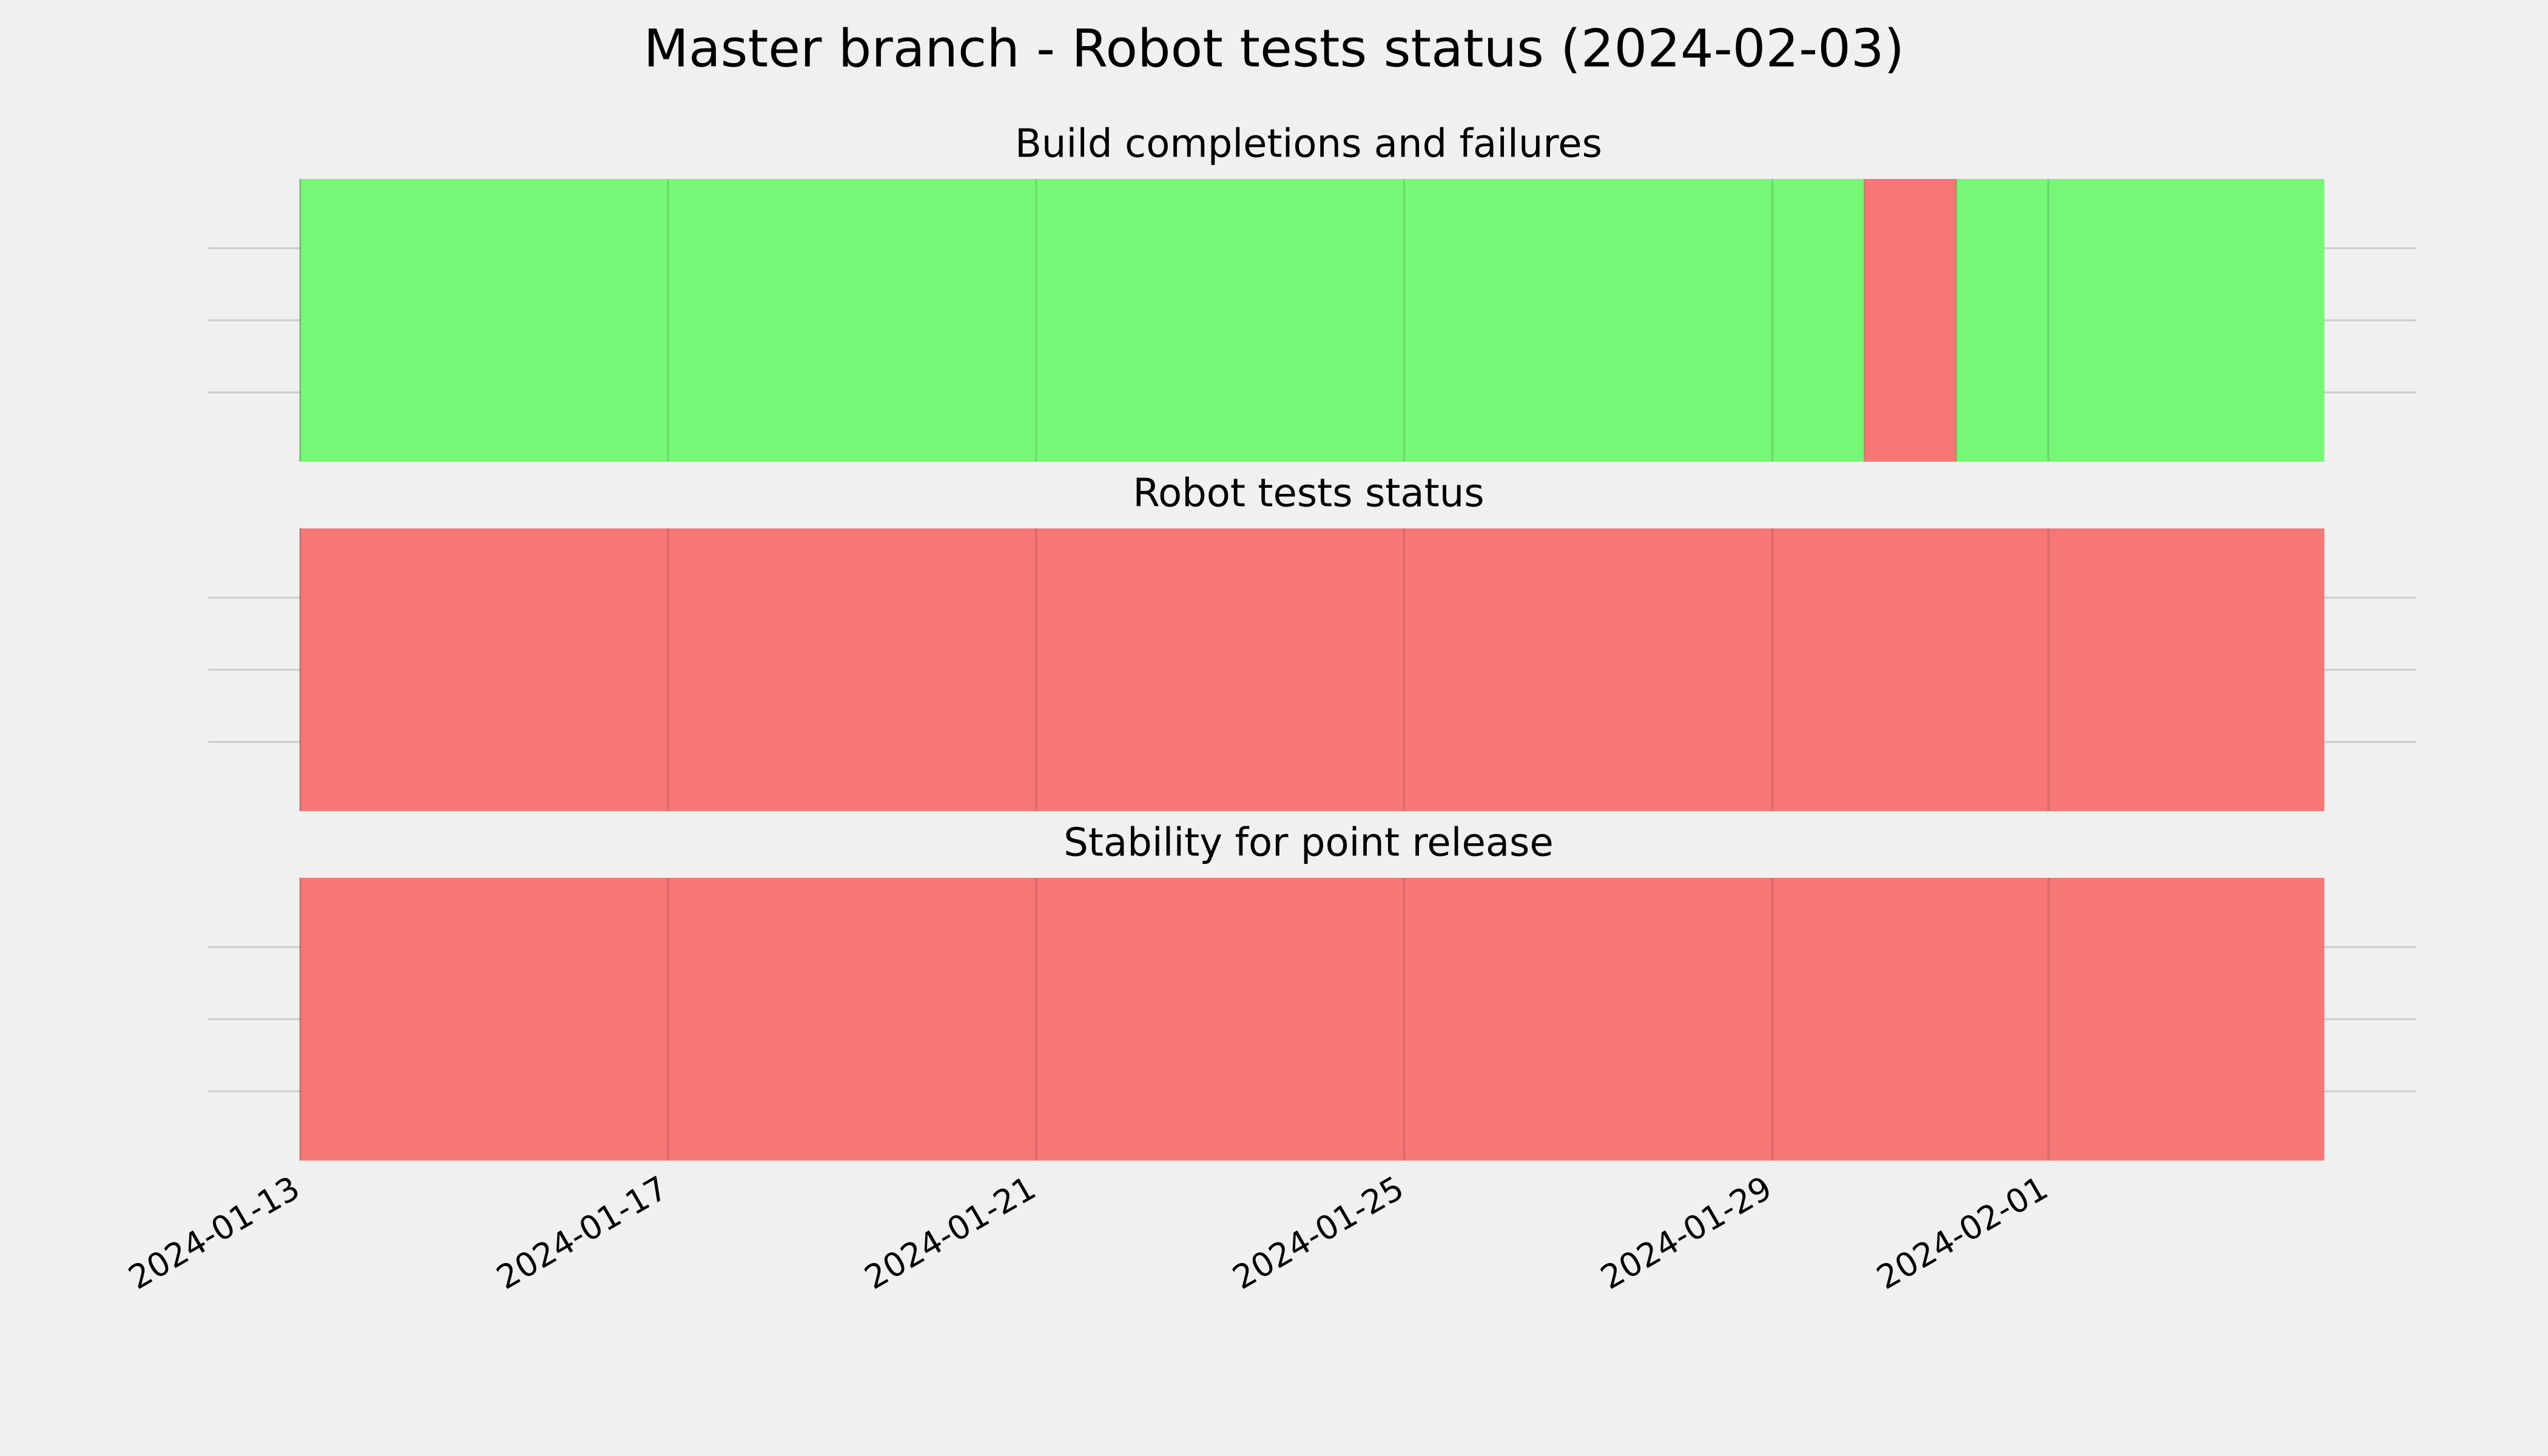 Image resolution: width=2548 pixels, height=1456 pixels. What do you see at coordinates (1308, 493) in the screenshot?
I see `subplot-title: Robot tests status` at bounding box center [1308, 493].